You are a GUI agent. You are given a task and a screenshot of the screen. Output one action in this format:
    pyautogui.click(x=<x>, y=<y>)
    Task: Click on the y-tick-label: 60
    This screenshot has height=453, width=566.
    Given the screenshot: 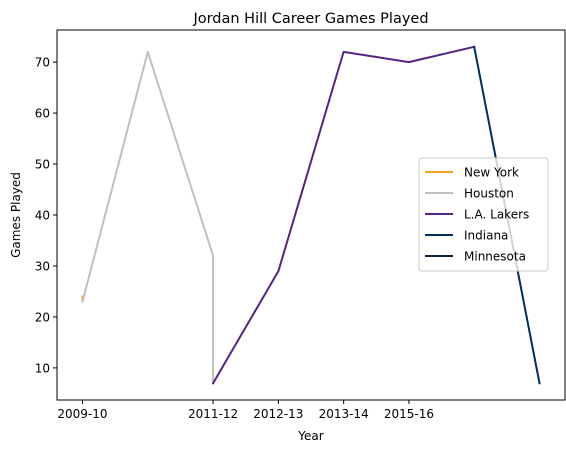 What is the action you would take?
    pyautogui.click(x=42, y=114)
    